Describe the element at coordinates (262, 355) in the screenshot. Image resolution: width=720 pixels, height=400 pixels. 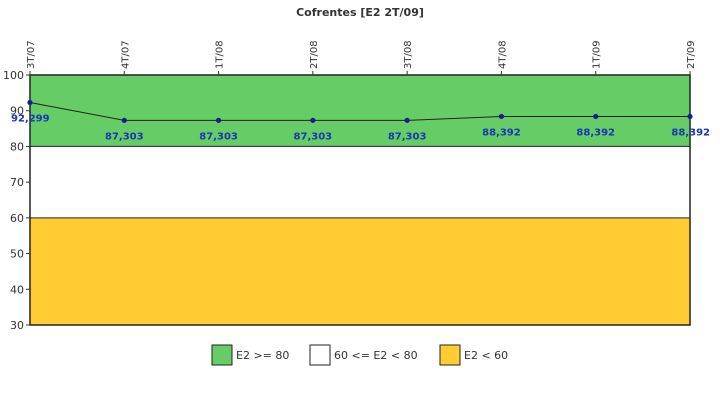
I see `legend-label-0: E2 >= 80` at that location.